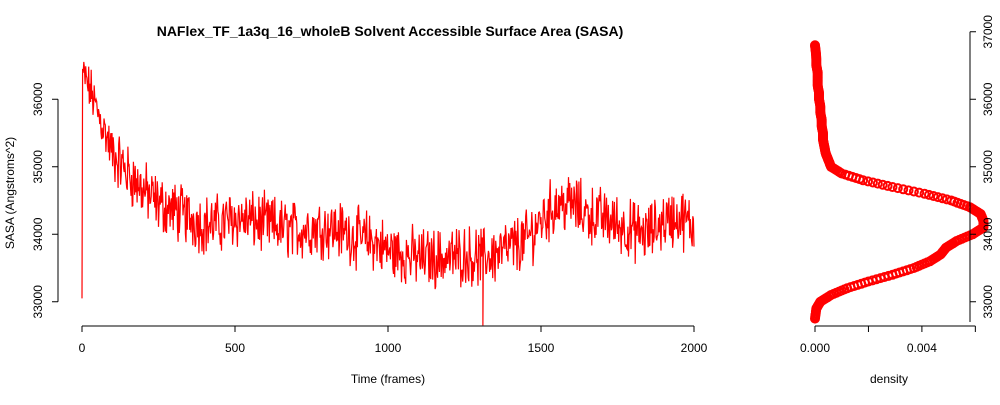 The image size is (1000, 405). What do you see at coordinates (38, 302) in the screenshot?
I see `y-tick-label: 33000` at bounding box center [38, 302].